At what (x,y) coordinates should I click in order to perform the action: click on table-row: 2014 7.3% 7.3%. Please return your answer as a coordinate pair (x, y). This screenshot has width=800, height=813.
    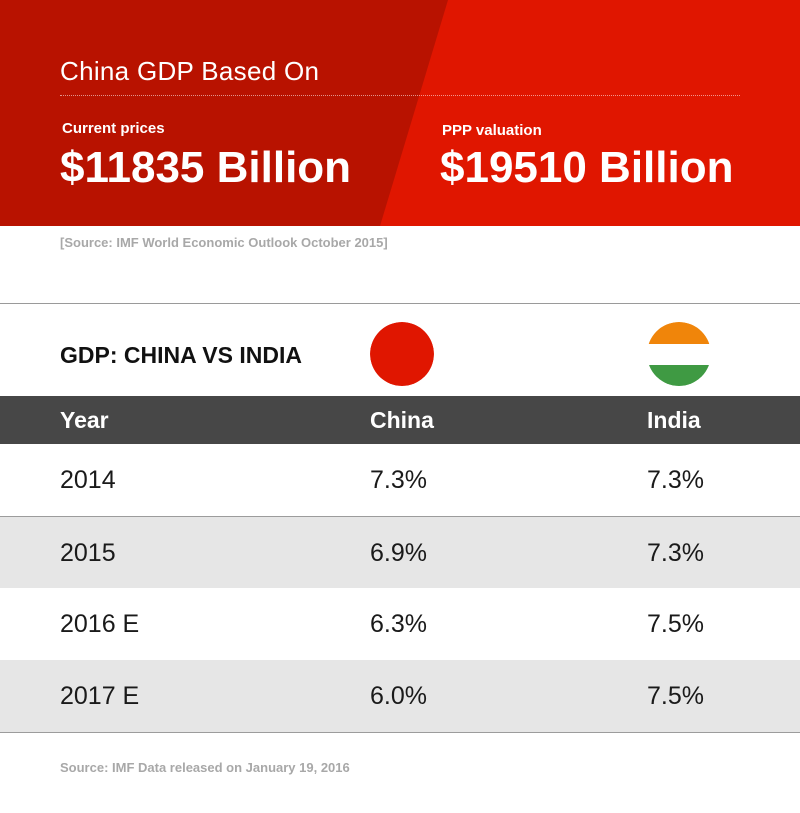
    Looking at the image, I should click on (400, 480).